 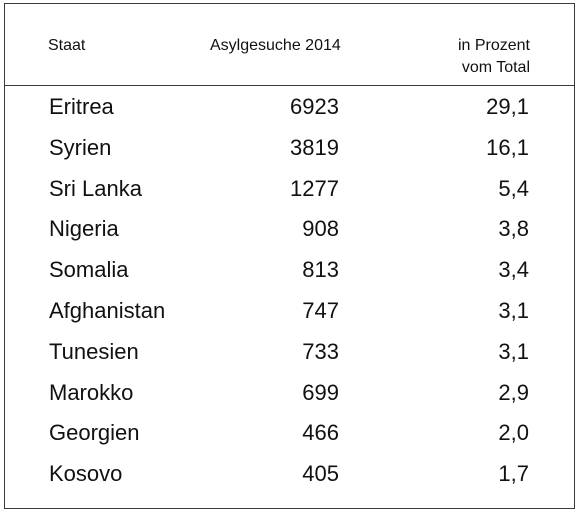 I want to click on percent-cell: 5,4, so click(x=513, y=188).